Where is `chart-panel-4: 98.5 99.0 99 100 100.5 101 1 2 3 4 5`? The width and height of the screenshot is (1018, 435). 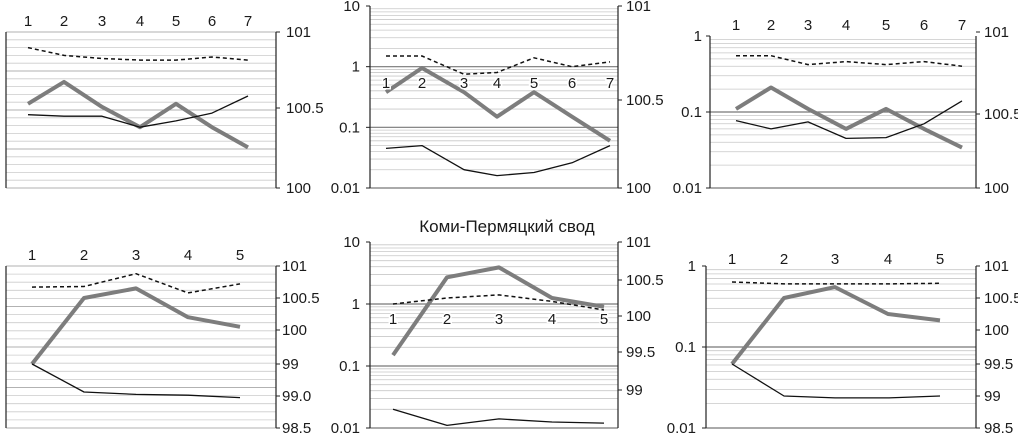 chart-panel-4: 98.5 99.0 99 100 100.5 101 1 2 3 4 5 is located at coordinates (162, 340).